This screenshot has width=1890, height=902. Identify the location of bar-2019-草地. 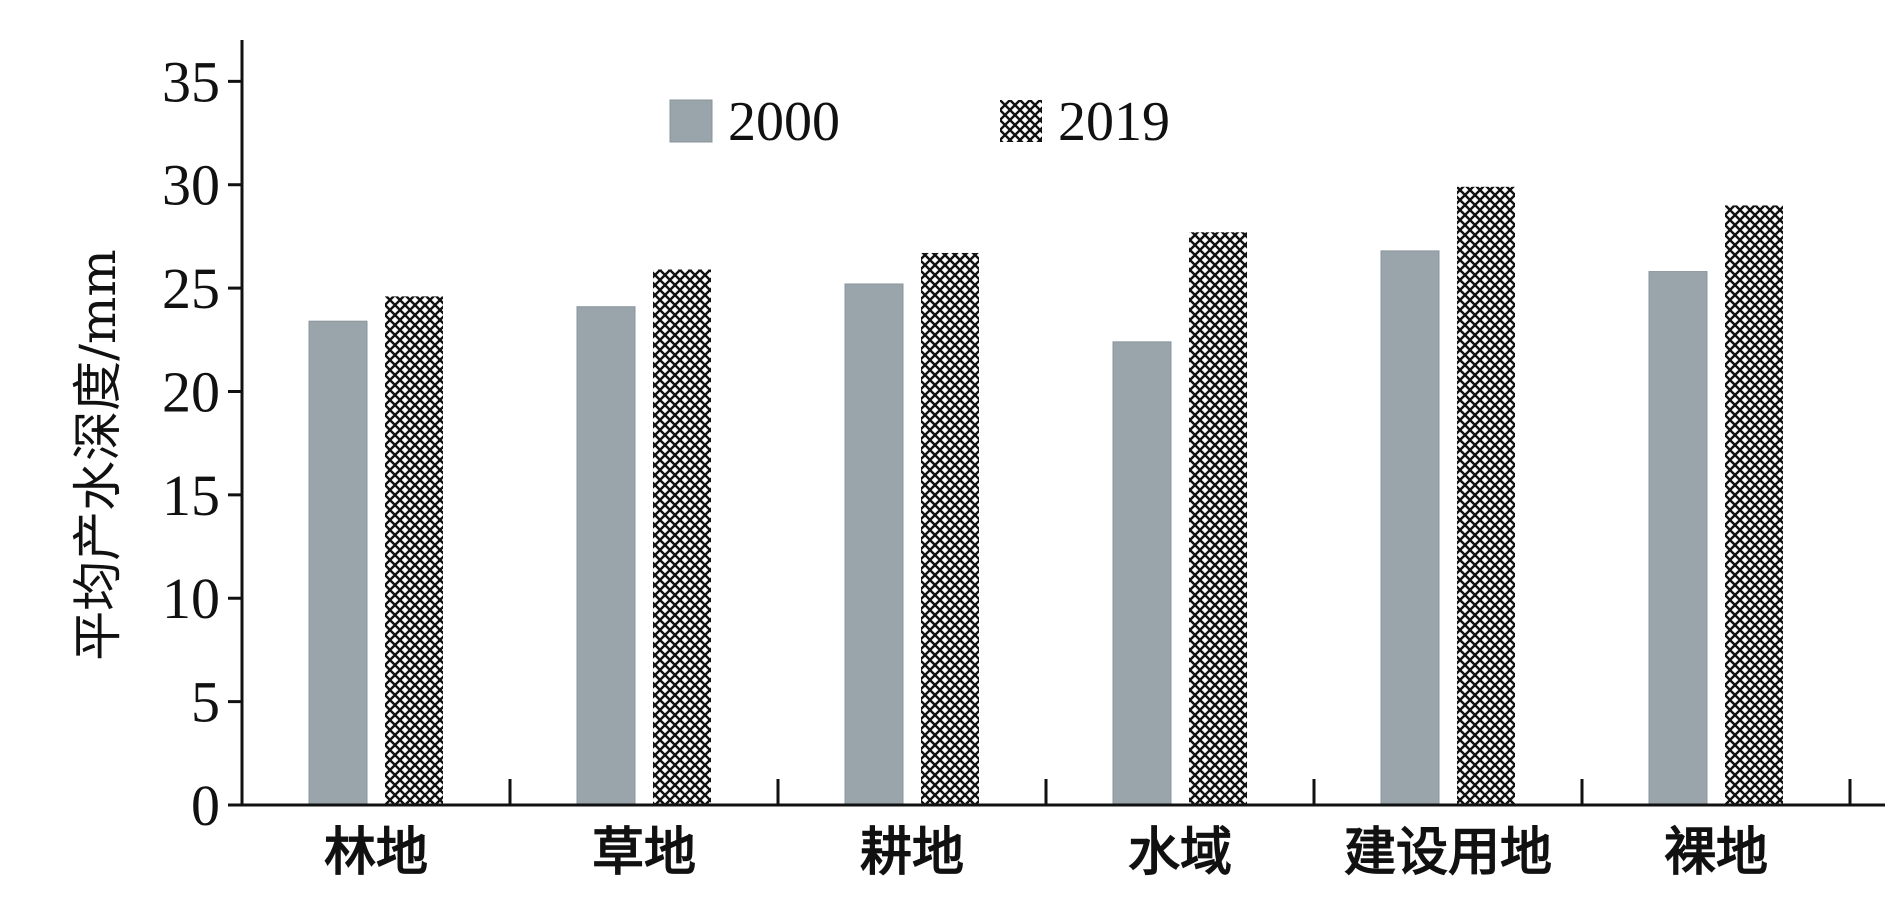
(682, 537).